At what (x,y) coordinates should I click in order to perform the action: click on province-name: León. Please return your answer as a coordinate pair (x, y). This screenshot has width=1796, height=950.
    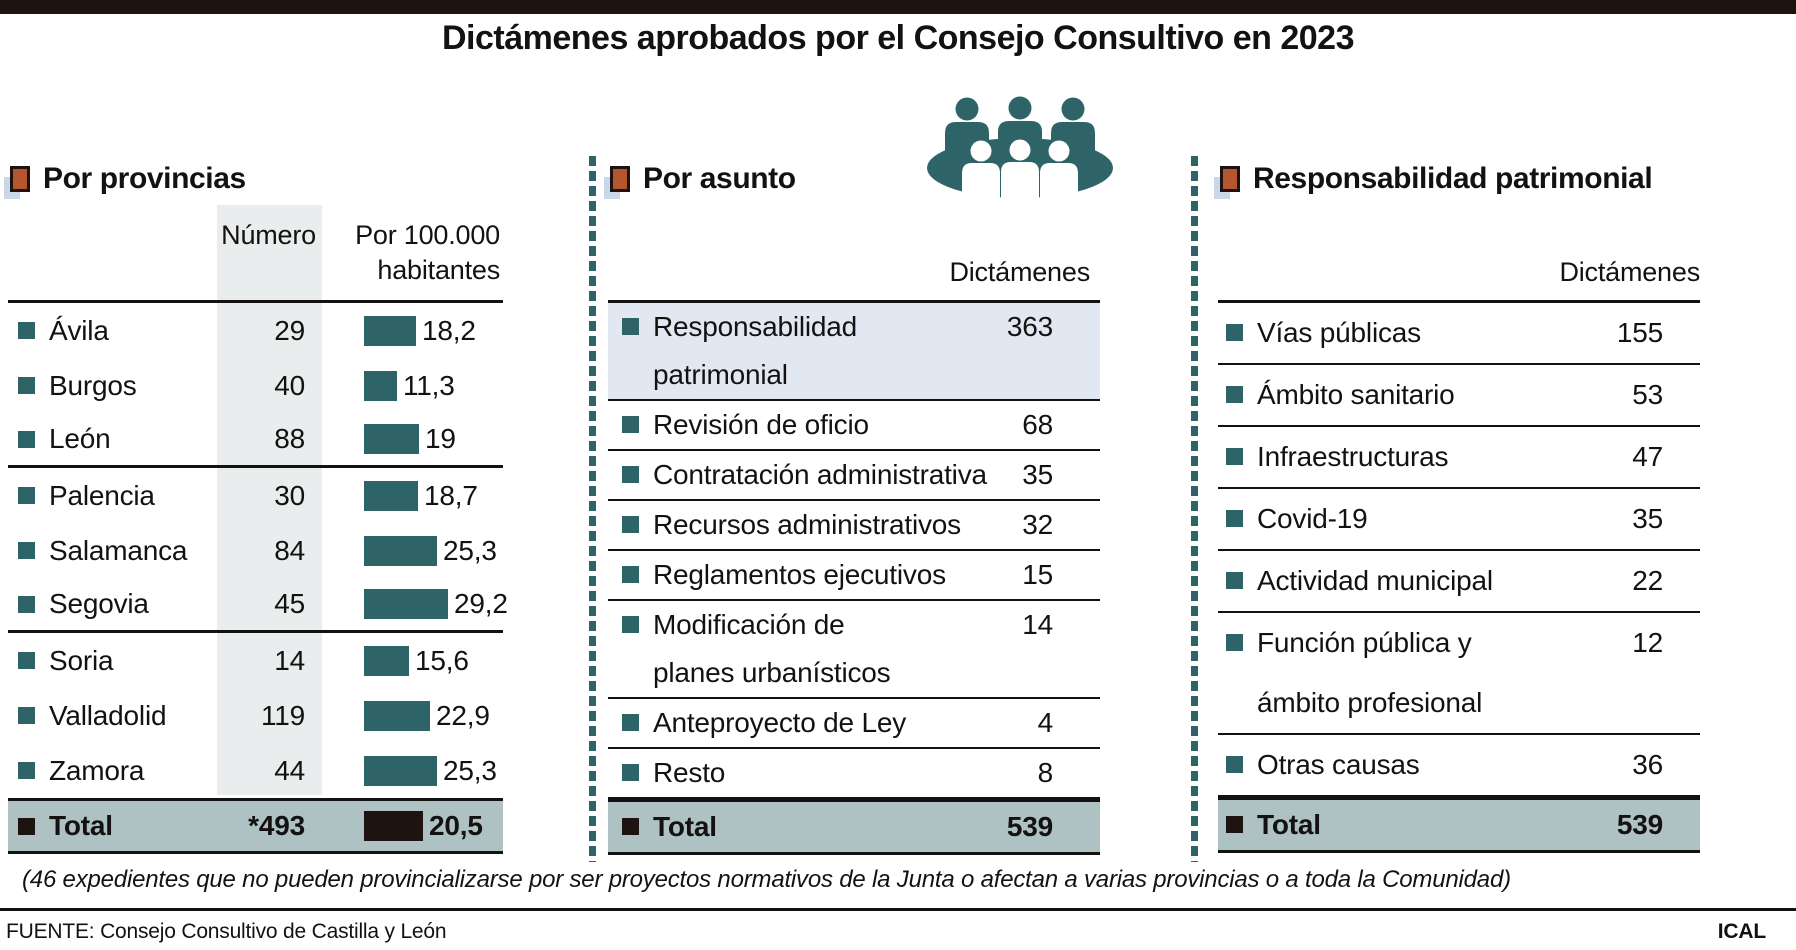
    Looking at the image, I should click on (80, 438).